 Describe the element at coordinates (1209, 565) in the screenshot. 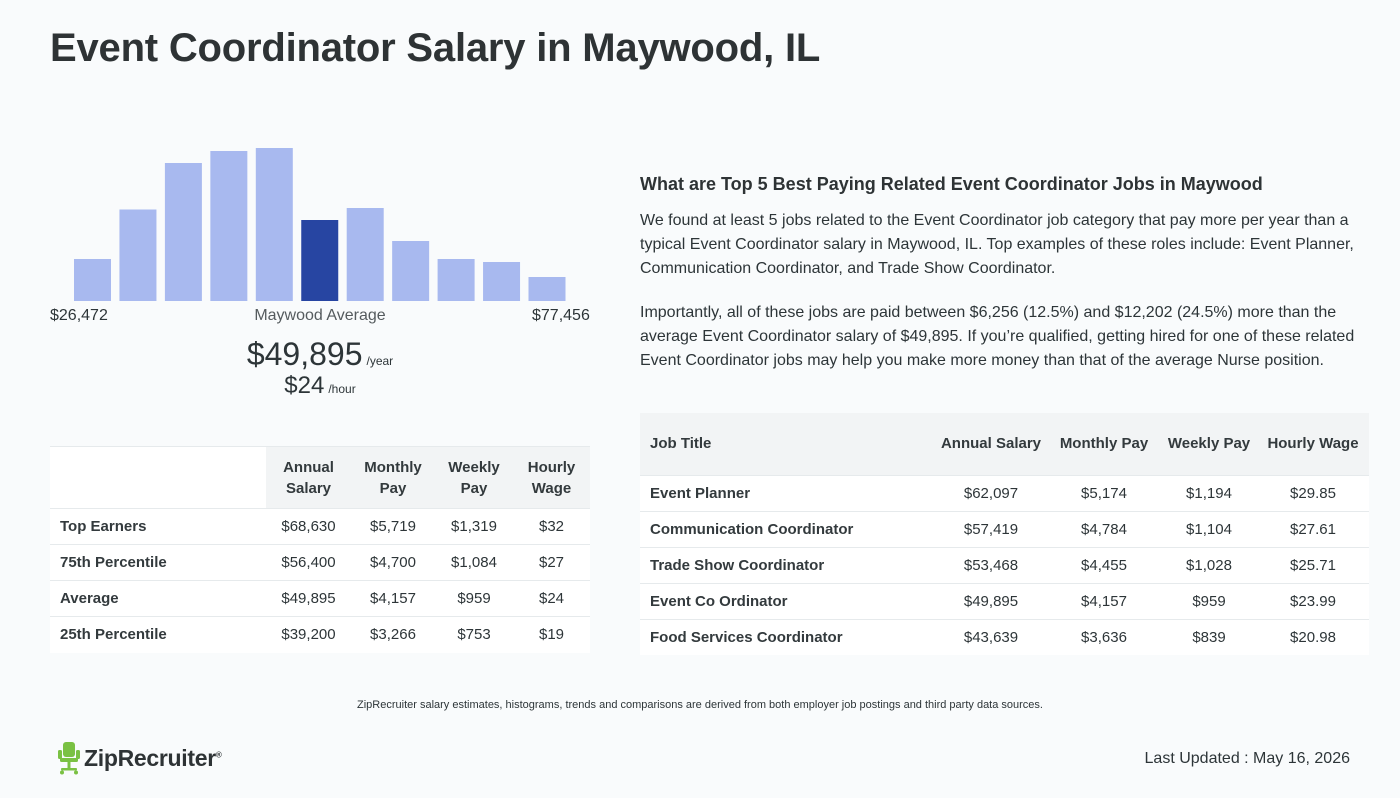

I see `table-cell: $1,028` at that location.